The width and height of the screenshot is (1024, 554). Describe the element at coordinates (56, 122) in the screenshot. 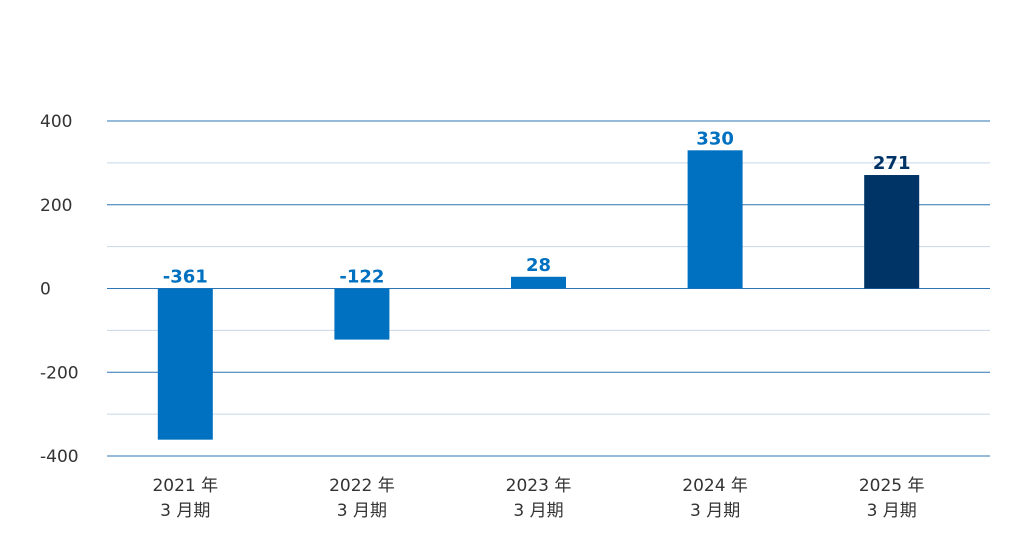

I see `y-tick-label: 400` at that location.